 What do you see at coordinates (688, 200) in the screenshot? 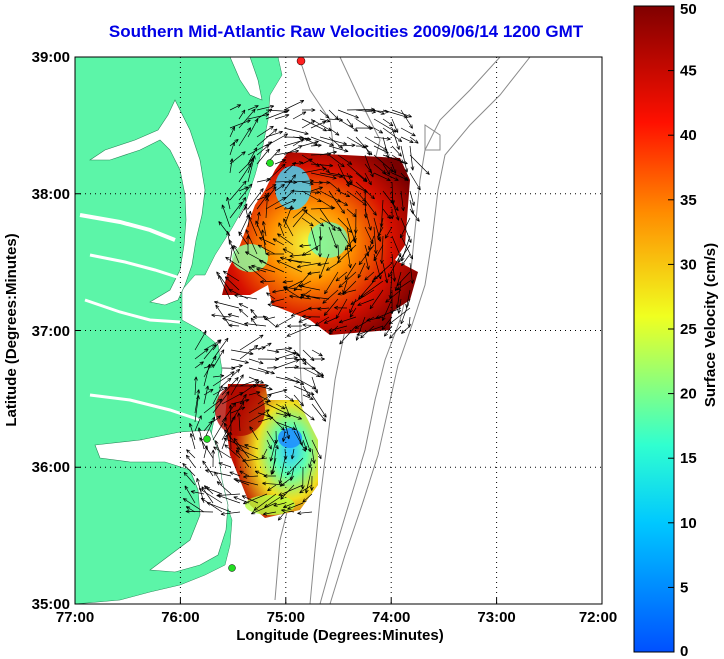
I see `colorbar-tick-label: 35` at bounding box center [688, 200].